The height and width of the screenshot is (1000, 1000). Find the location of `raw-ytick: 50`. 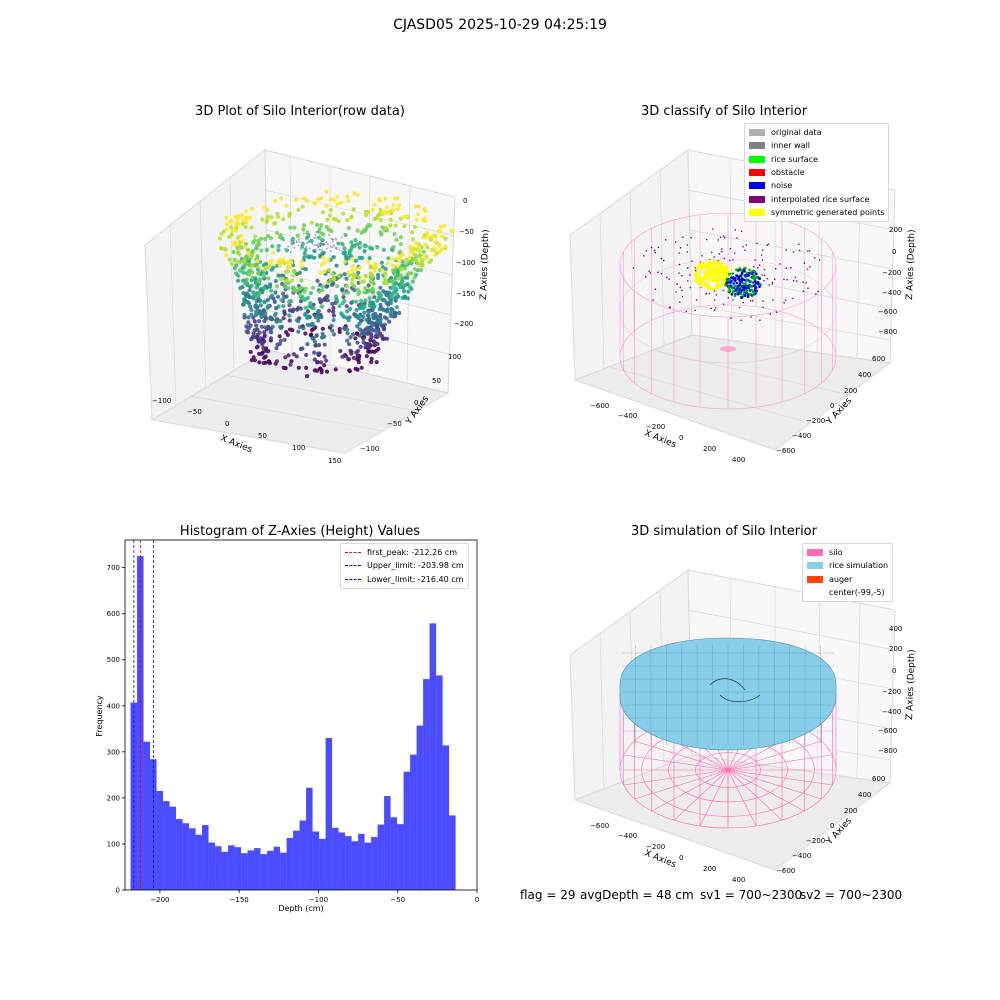

raw-ytick: 50 is located at coordinates (436, 381).